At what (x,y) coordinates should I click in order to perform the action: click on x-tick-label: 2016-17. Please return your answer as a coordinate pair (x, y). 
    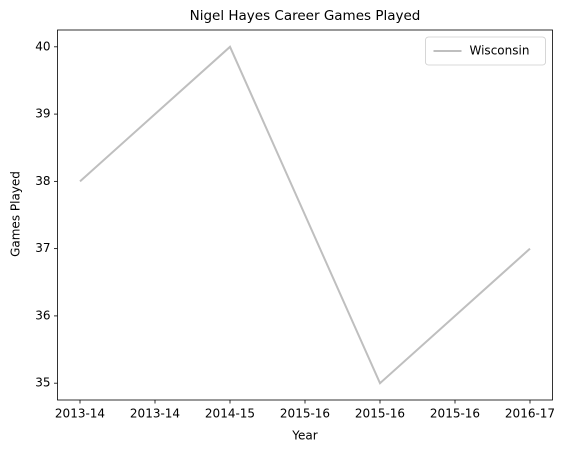
    Looking at the image, I should click on (530, 414).